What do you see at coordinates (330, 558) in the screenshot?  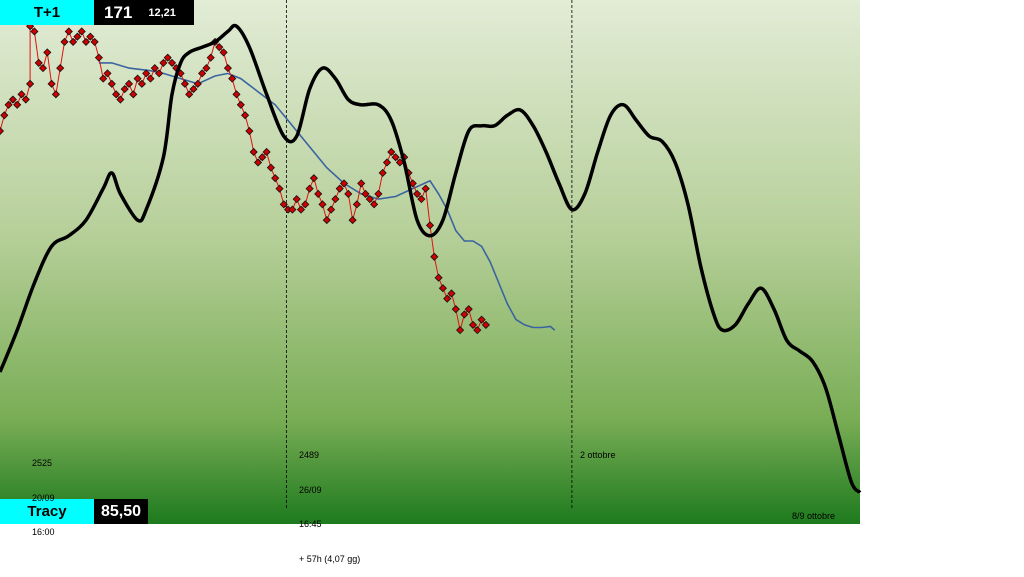 I see `annotation-line: + 57h (4,07 gg)` at bounding box center [330, 558].